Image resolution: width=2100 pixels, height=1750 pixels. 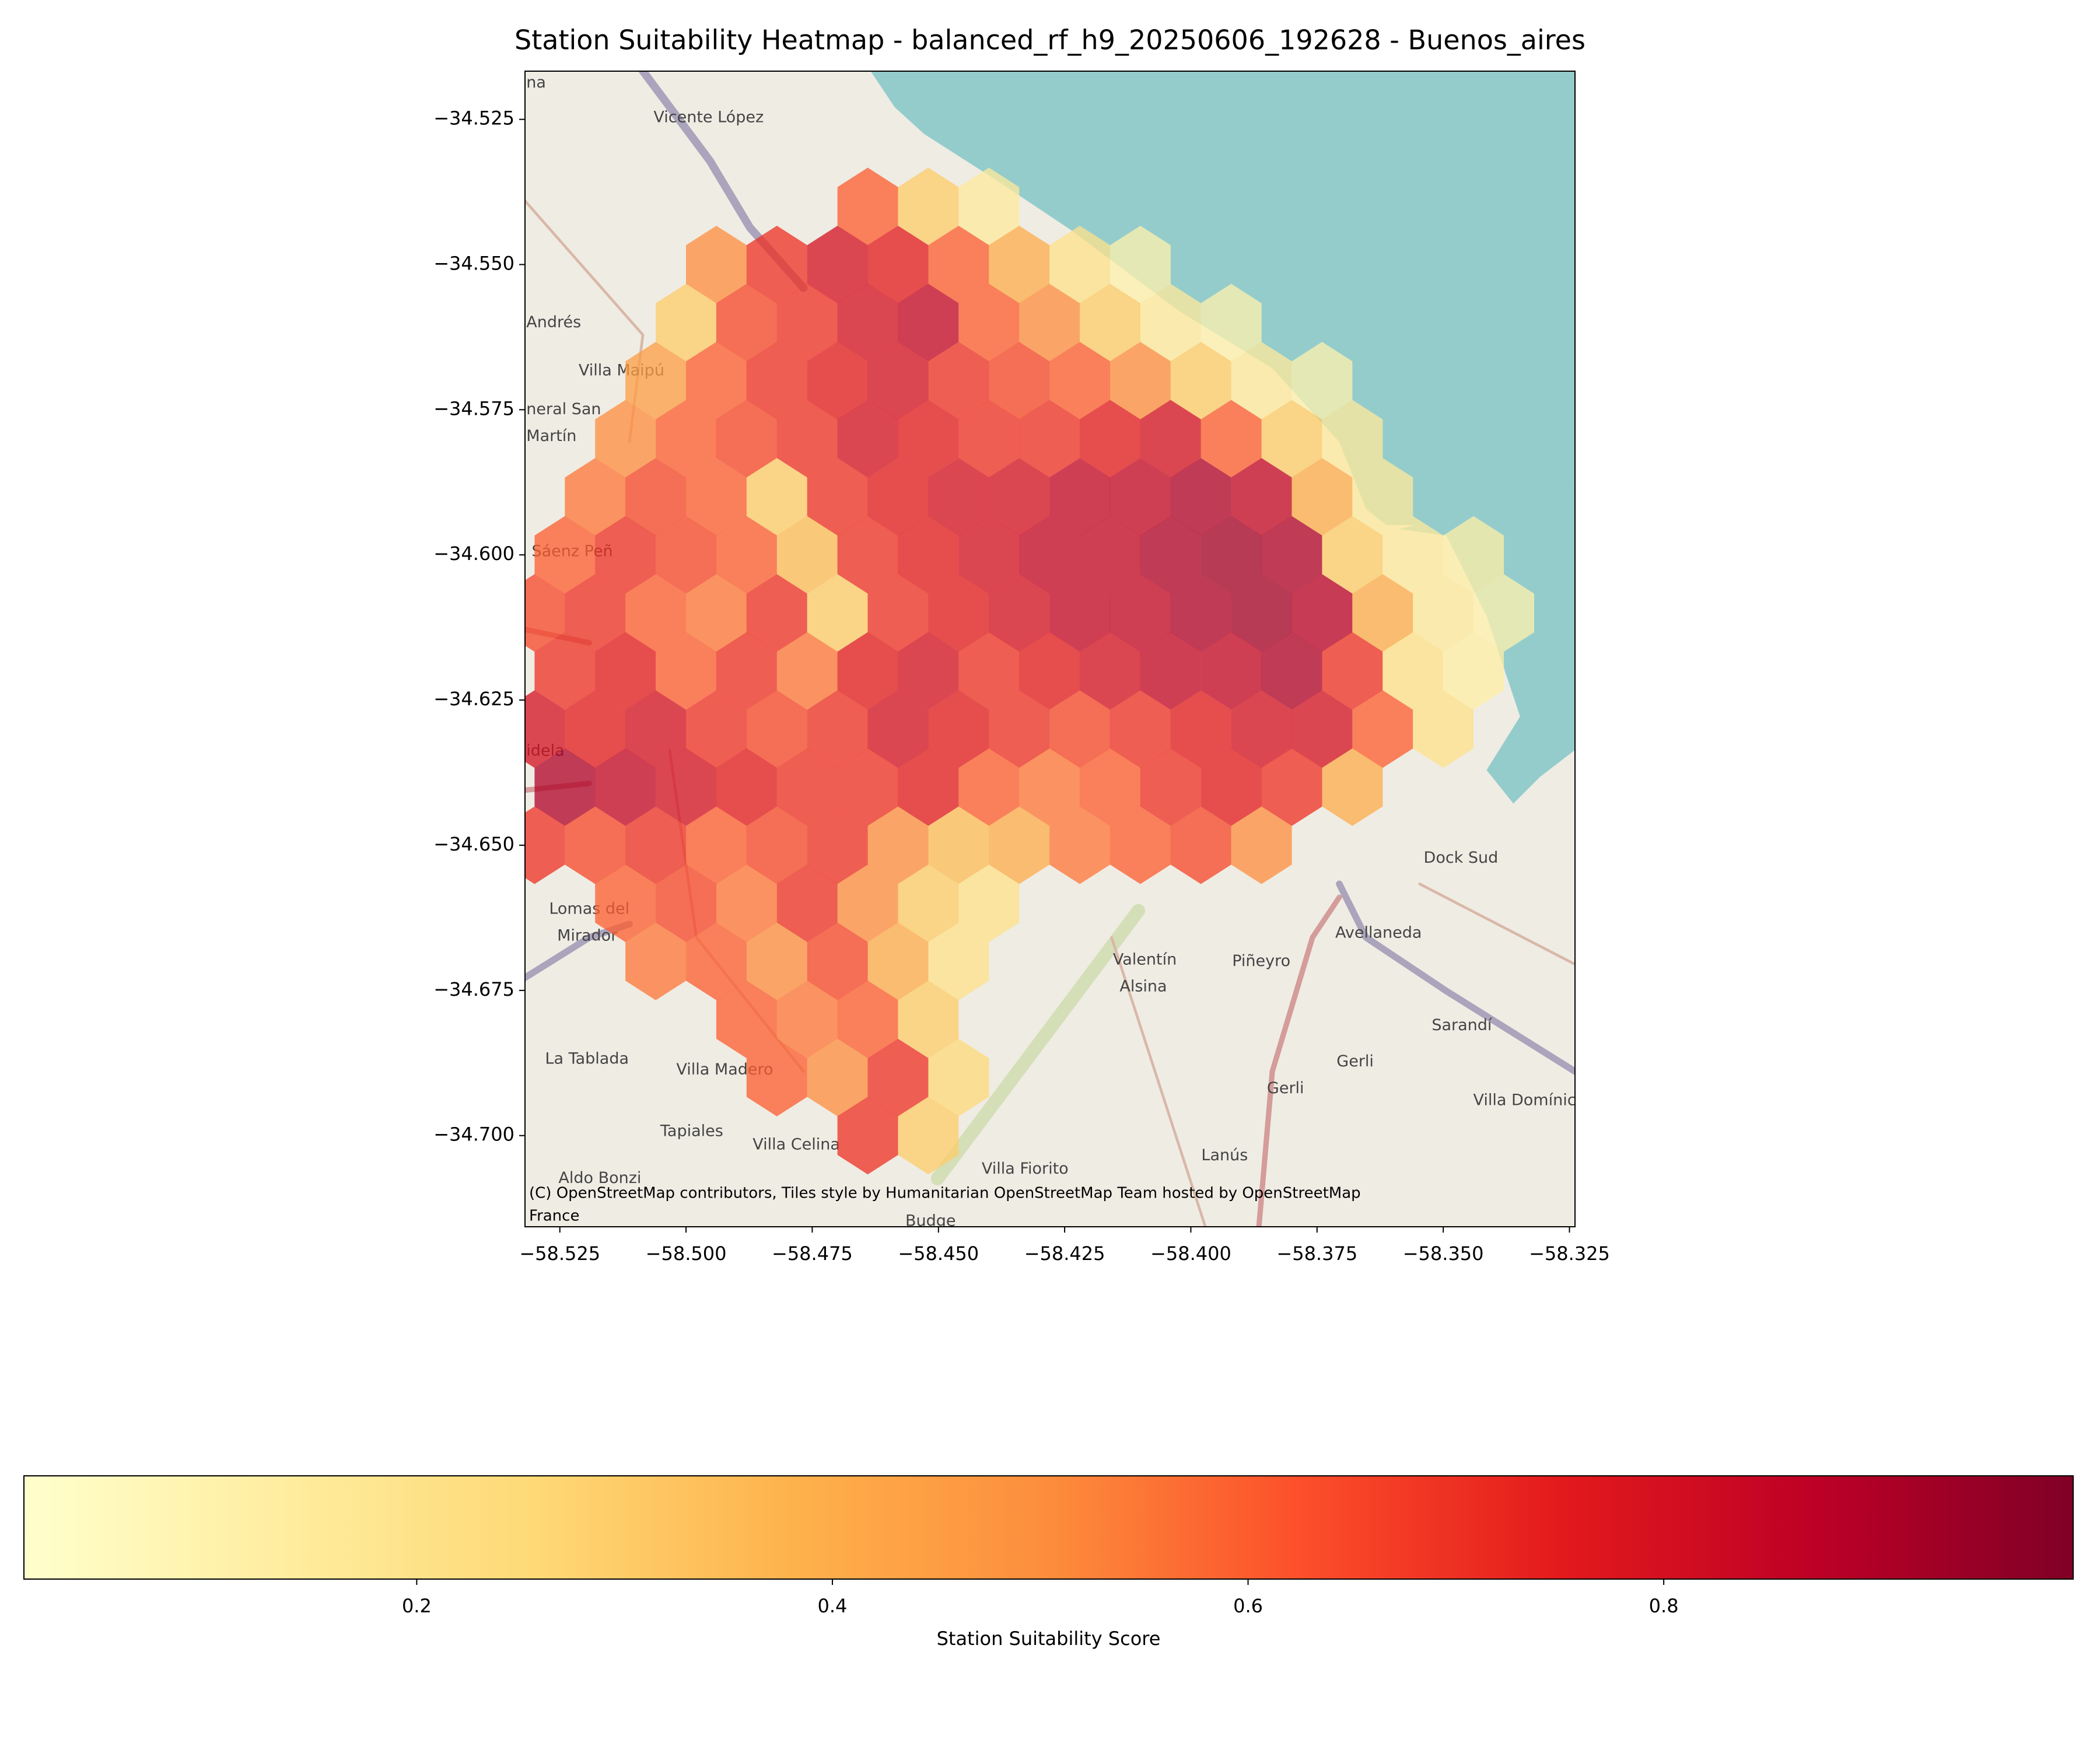 What do you see at coordinates (1664, 1606) in the screenshot?
I see `colorbar-tick-label: 0.8` at bounding box center [1664, 1606].